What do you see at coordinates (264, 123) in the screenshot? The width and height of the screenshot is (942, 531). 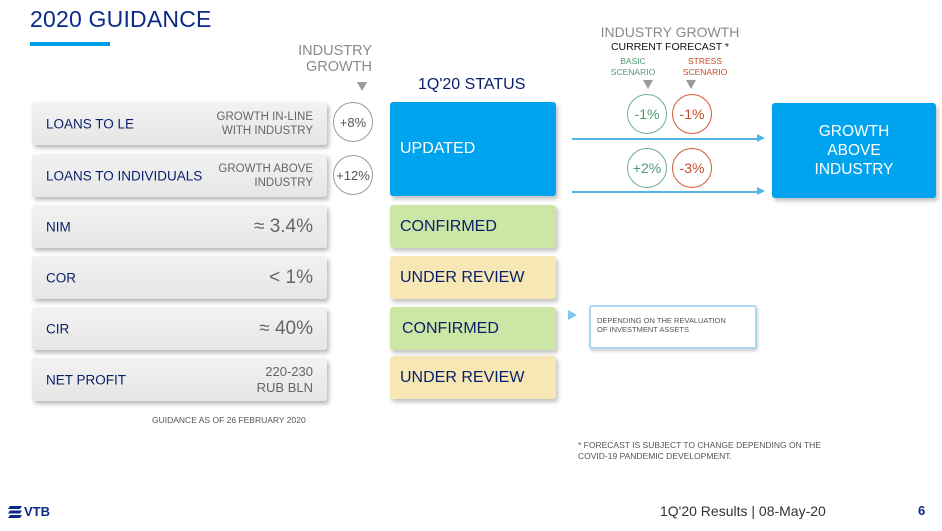 I see `row-note: GROWTH IN-LINE WITH INDUSTRY` at bounding box center [264, 123].